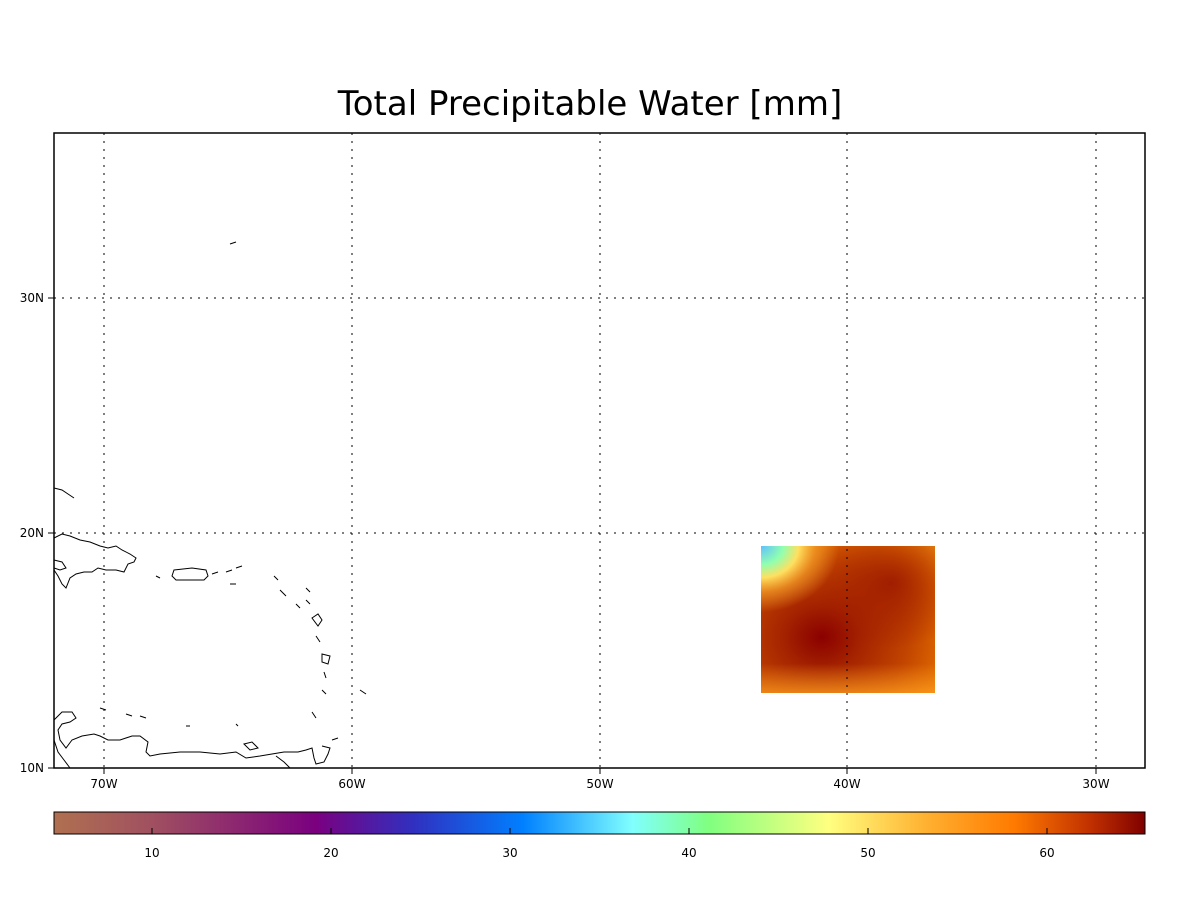 Image resolution: width=1200 pixels, height=900 pixels. I want to click on virgin-islands-coast, so click(199, 575).